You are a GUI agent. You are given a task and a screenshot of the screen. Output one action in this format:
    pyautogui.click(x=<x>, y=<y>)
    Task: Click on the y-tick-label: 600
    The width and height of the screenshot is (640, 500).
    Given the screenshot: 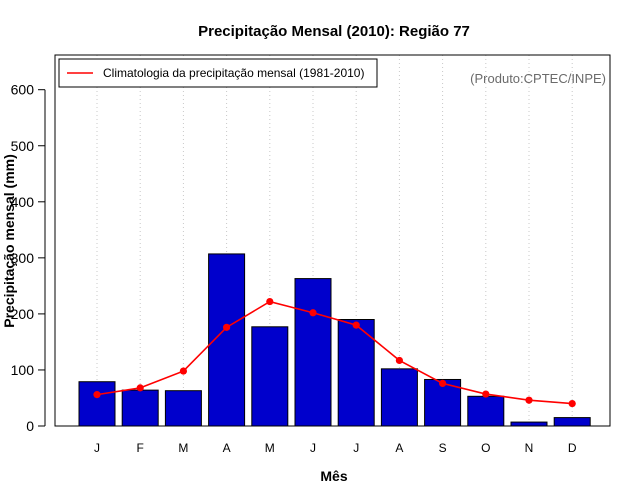 What is the action you would take?
    pyautogui.click(x=23, y=90)
    